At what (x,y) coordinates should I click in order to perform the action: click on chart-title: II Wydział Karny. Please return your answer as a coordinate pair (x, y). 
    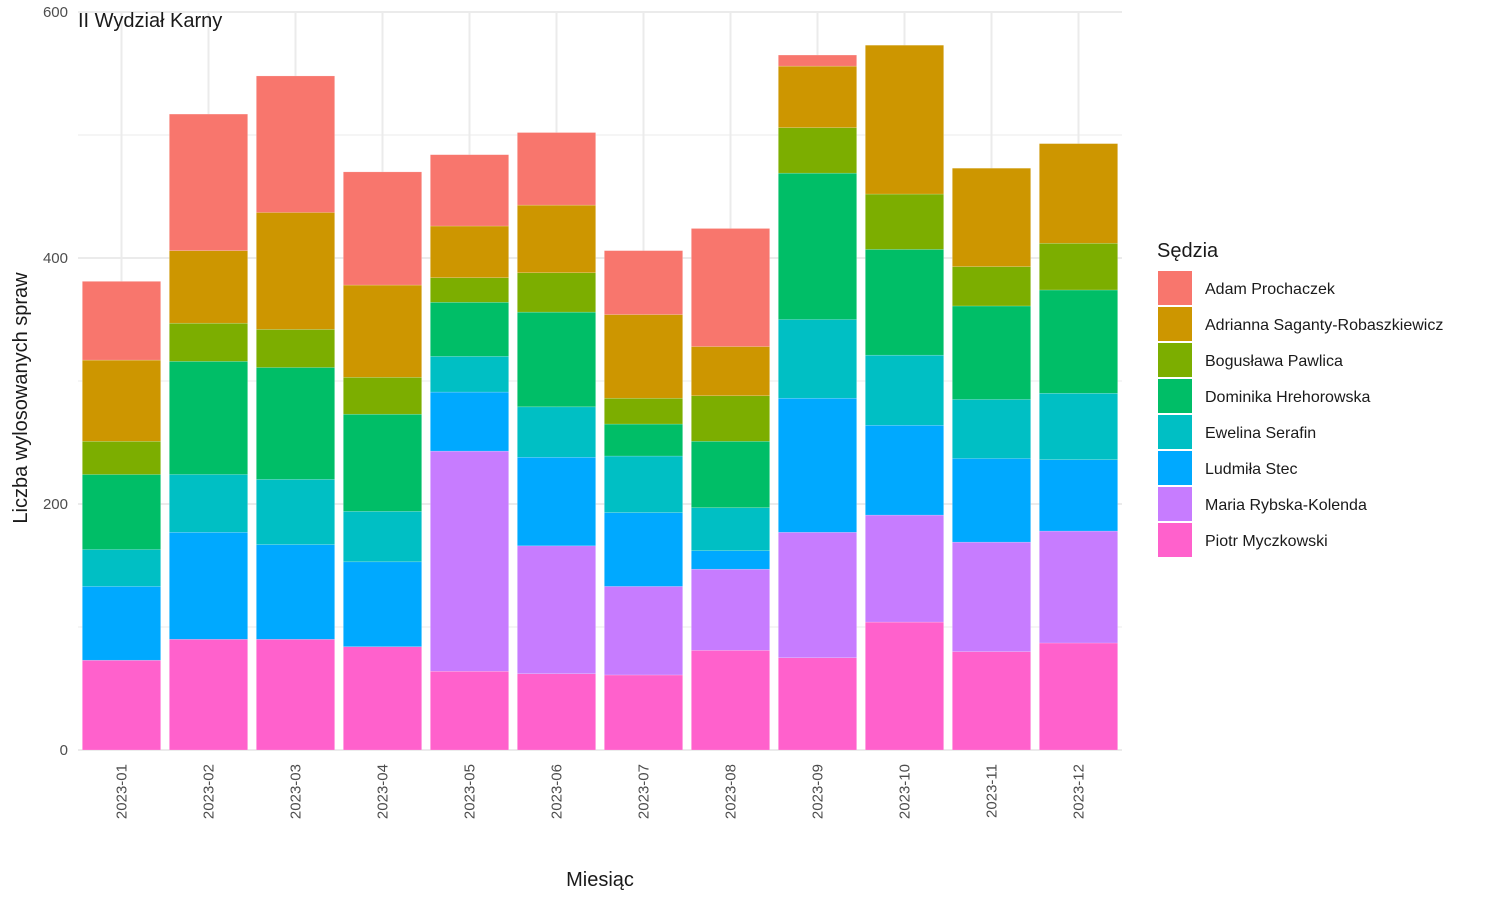
    Looking at the image, I should click on (150, 21).